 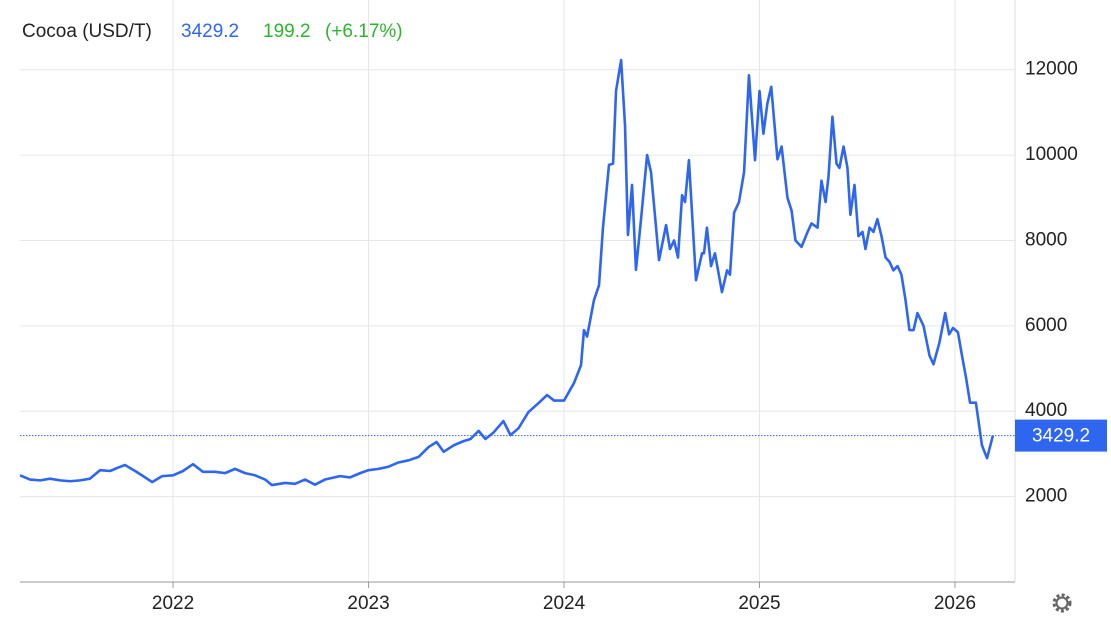 What do you see at coordinates (173, 603) in the screenshot?
I see `x-tick-label: 2022` at bounding box center [173, 603].